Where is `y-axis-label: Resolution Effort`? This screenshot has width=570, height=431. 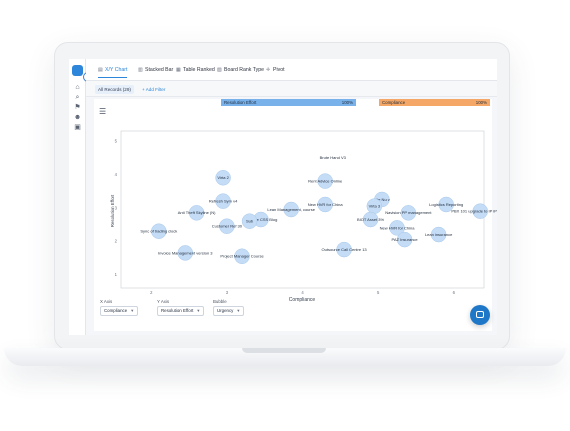 y-axis-label: Resolution Effort is located at coordinates (112, 210).